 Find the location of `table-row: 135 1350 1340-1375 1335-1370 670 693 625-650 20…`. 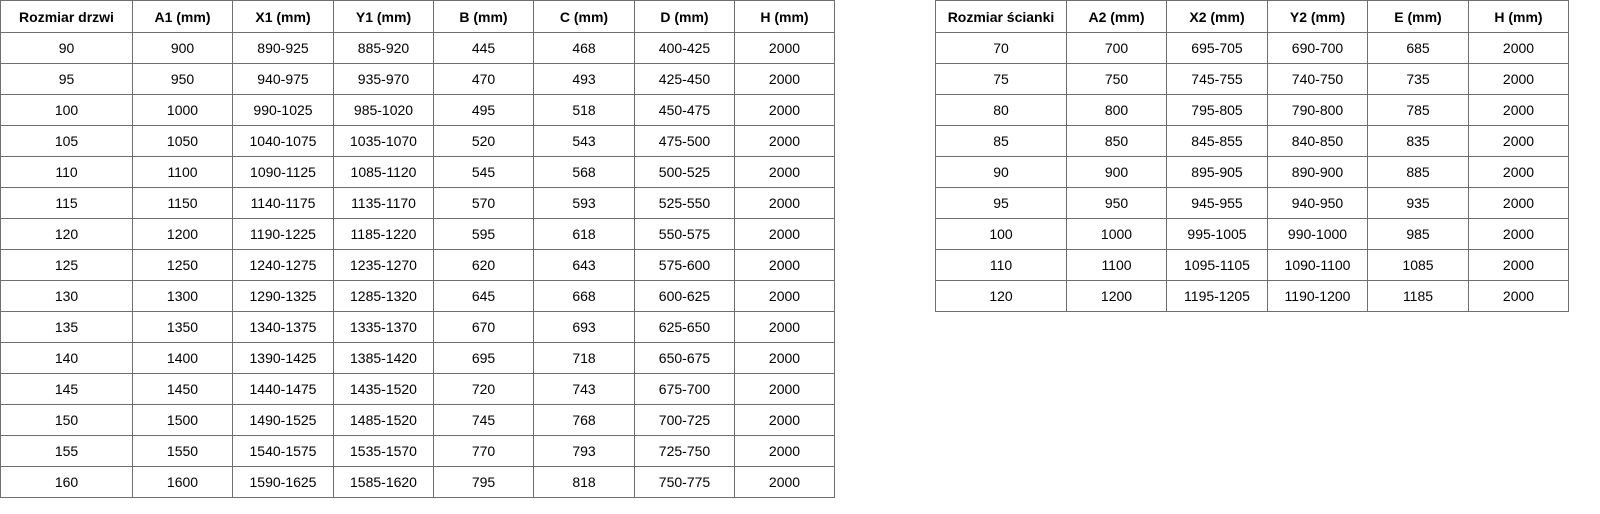

table-row: 135 1350 1340-1375 1335-1370 670 693 625-650 20… is located at coordinates (417, 327).